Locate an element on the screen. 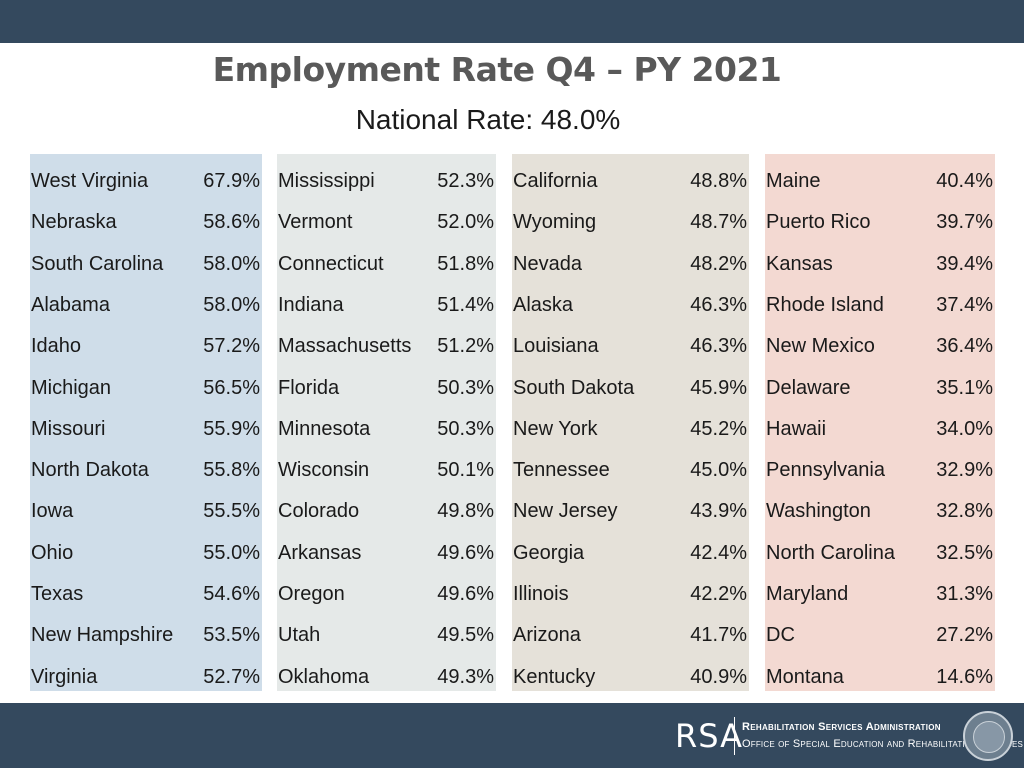  table-row: Illinois 42.2% is located at coordinates (630, 594).